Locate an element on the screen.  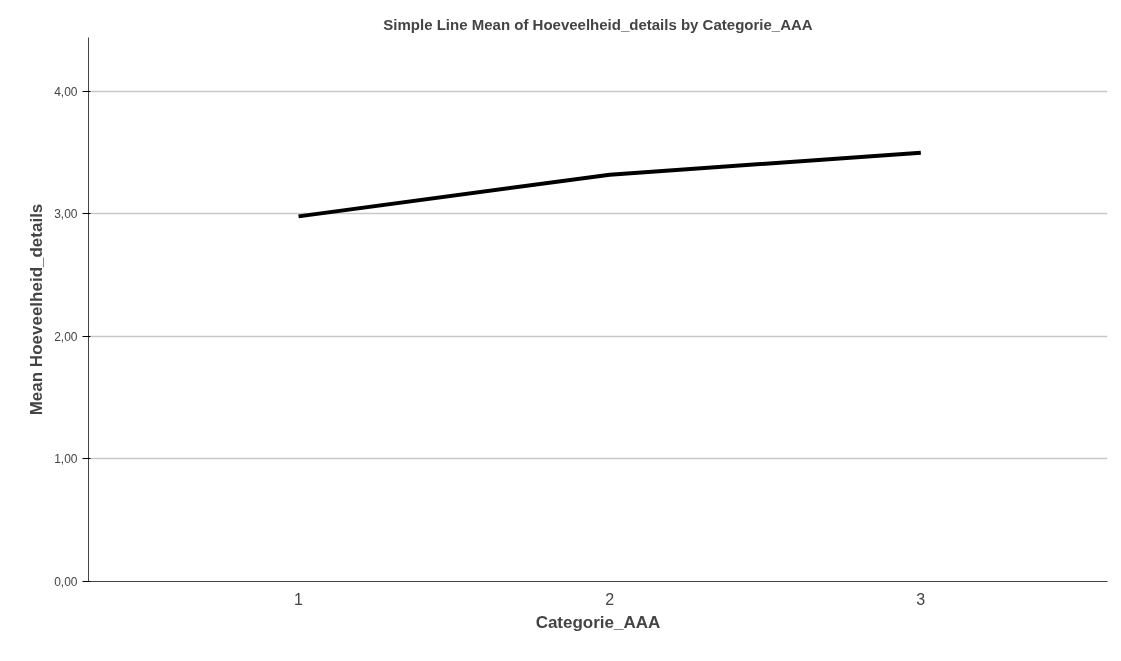
y-tick-label: 4,00 is located at coordinates (66, 91).